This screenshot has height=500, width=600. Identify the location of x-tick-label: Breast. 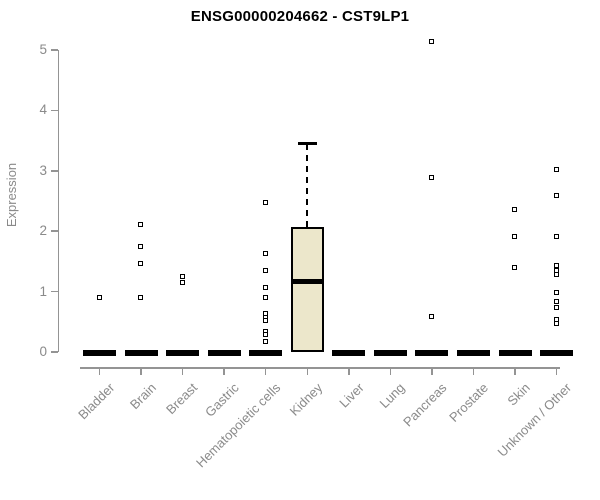
(182, 399).